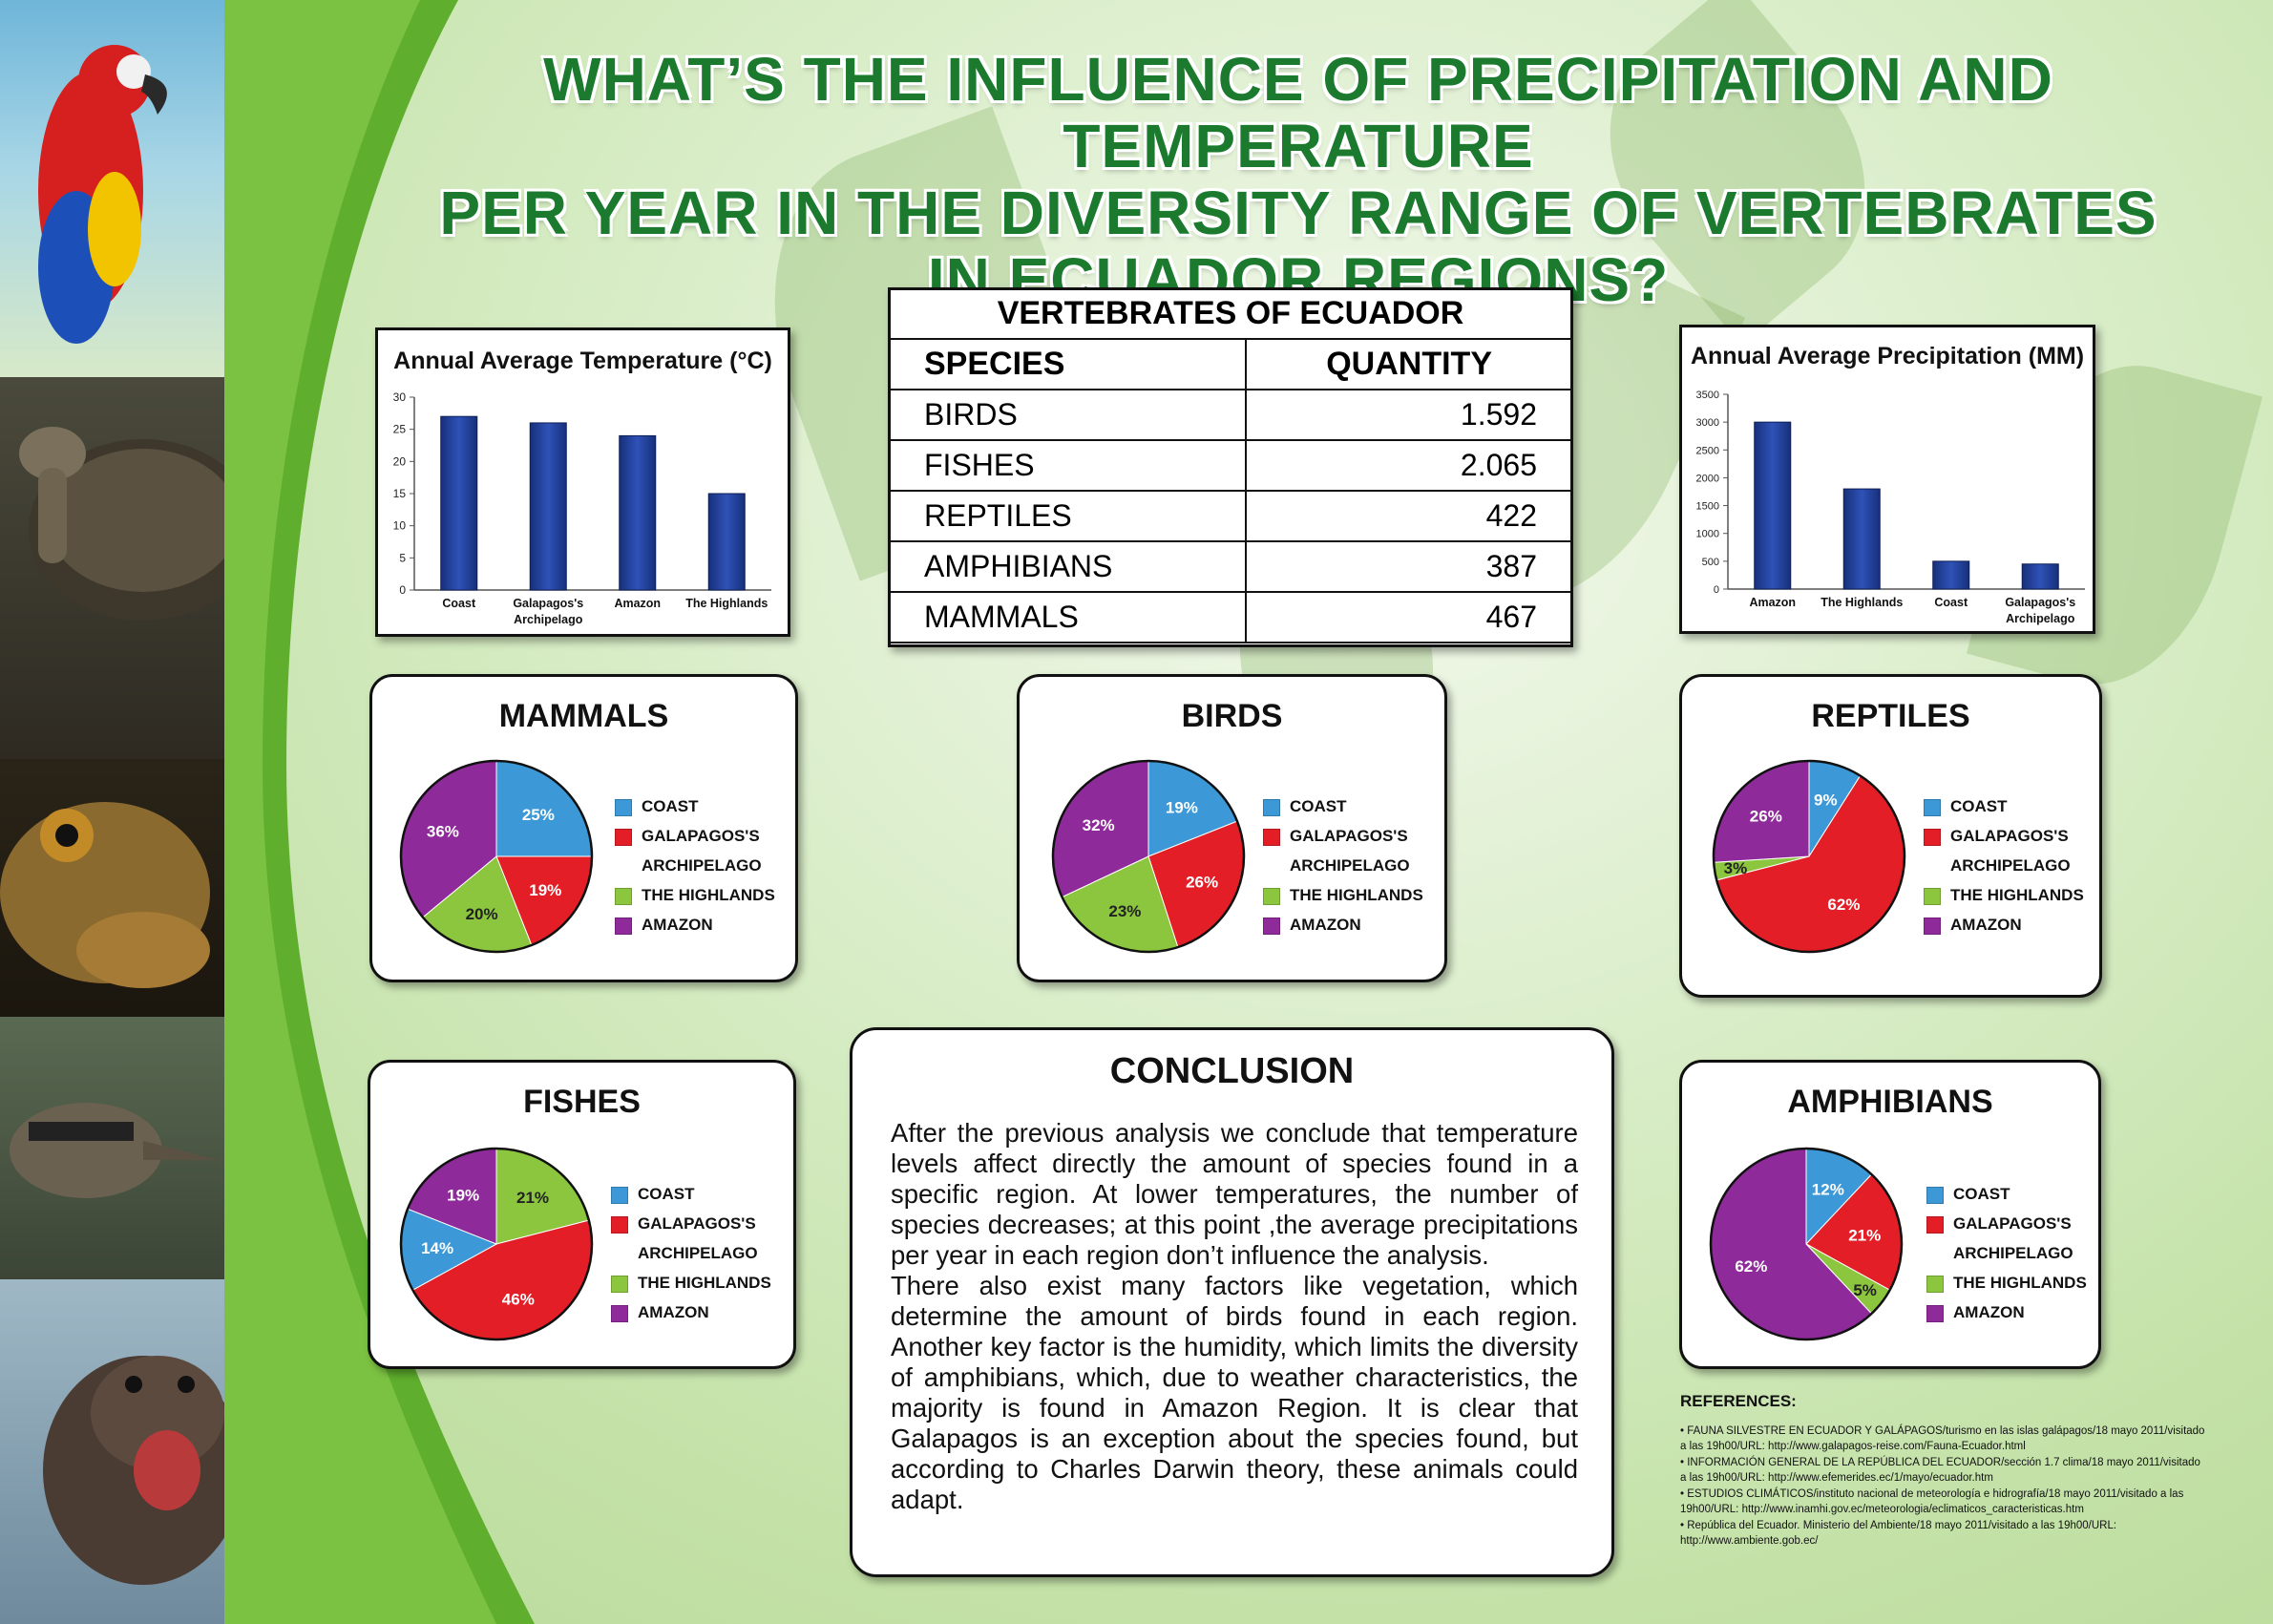  Describe the element at coordinates (1409, 364) in the screenshot. I see `column-header-quantity: QUANTITY` at that location.